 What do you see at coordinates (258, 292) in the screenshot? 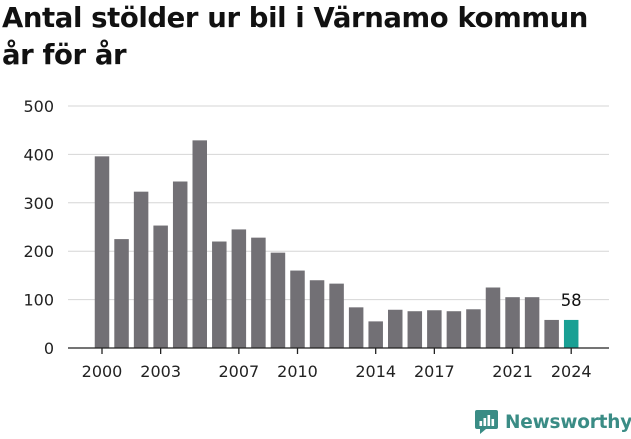
I see `bar-2008` at bounding box center [258, 292].